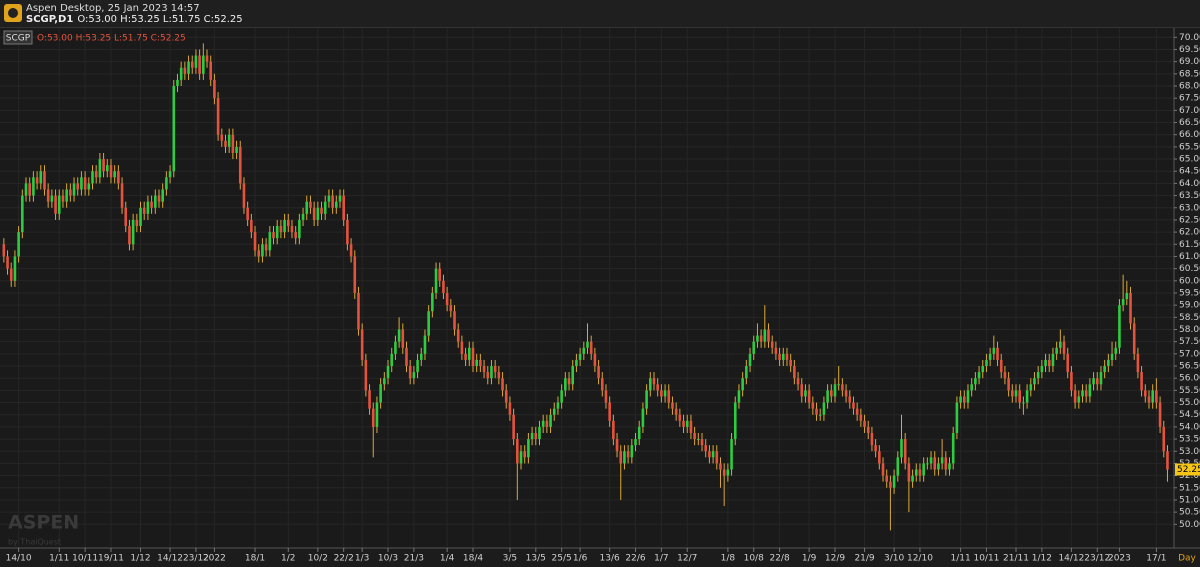  I want to click on app-icon, so click(13, 13).